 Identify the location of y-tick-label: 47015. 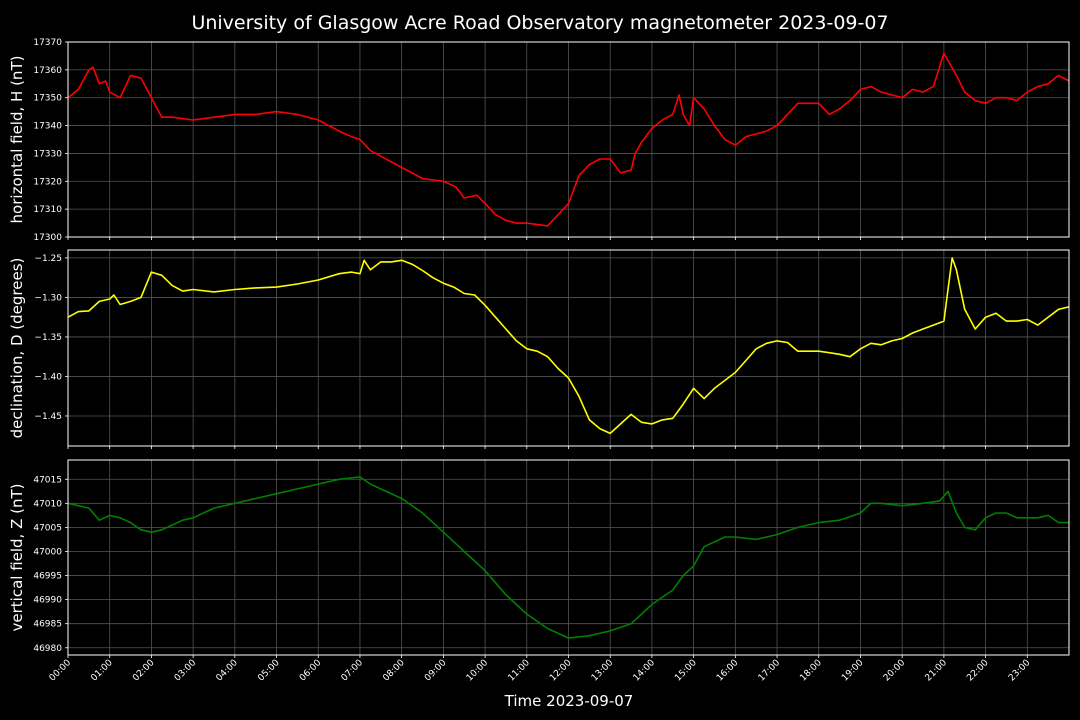
(47, 480).